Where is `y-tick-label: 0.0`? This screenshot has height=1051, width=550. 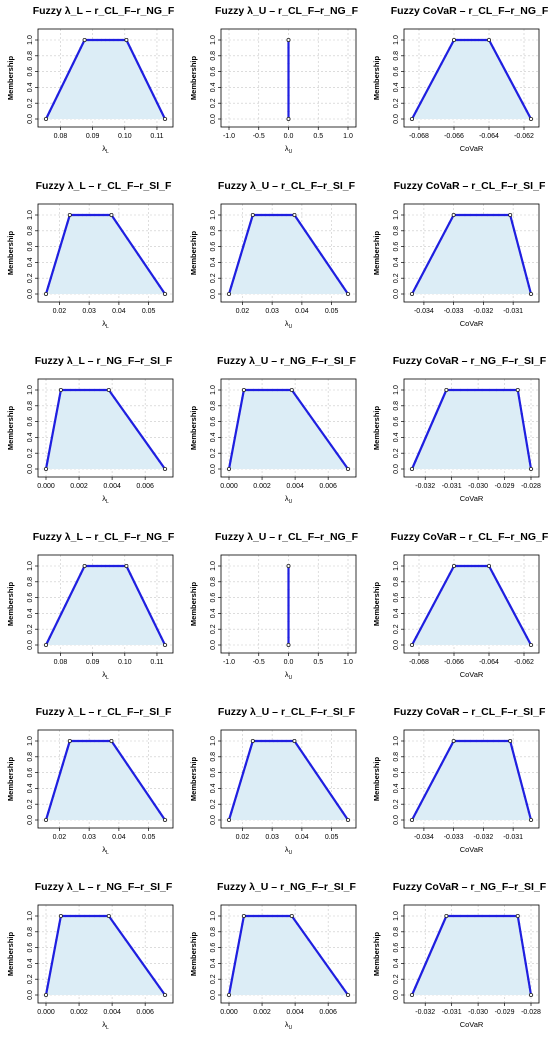 y-tick-label: 0.0 is located at coordinates (213, 995).